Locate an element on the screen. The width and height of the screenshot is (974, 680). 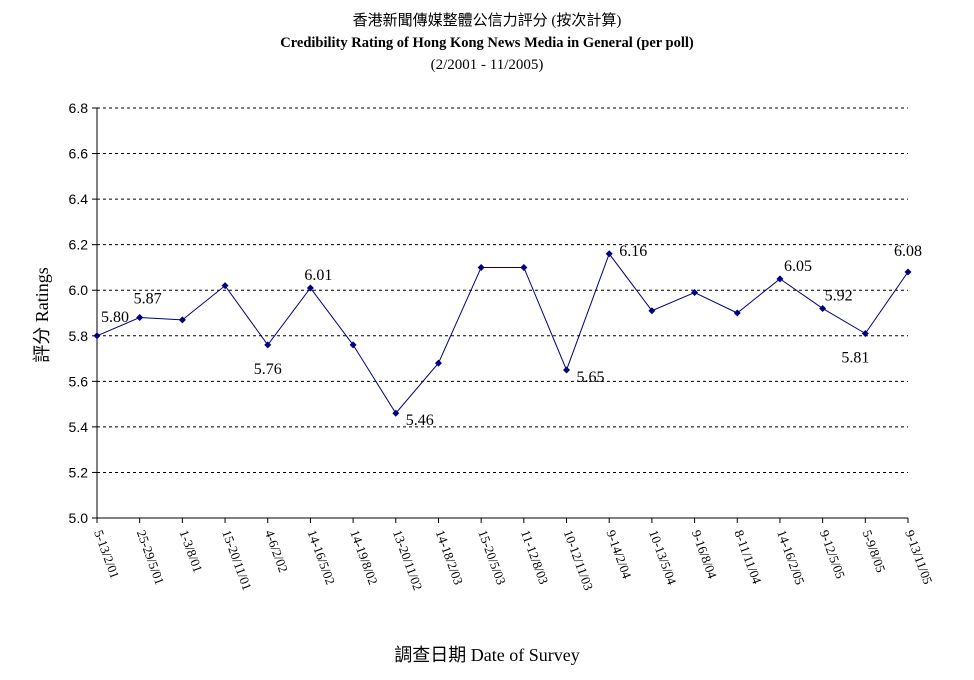
data-label: 6.01 is located at coordinates (318, 275).